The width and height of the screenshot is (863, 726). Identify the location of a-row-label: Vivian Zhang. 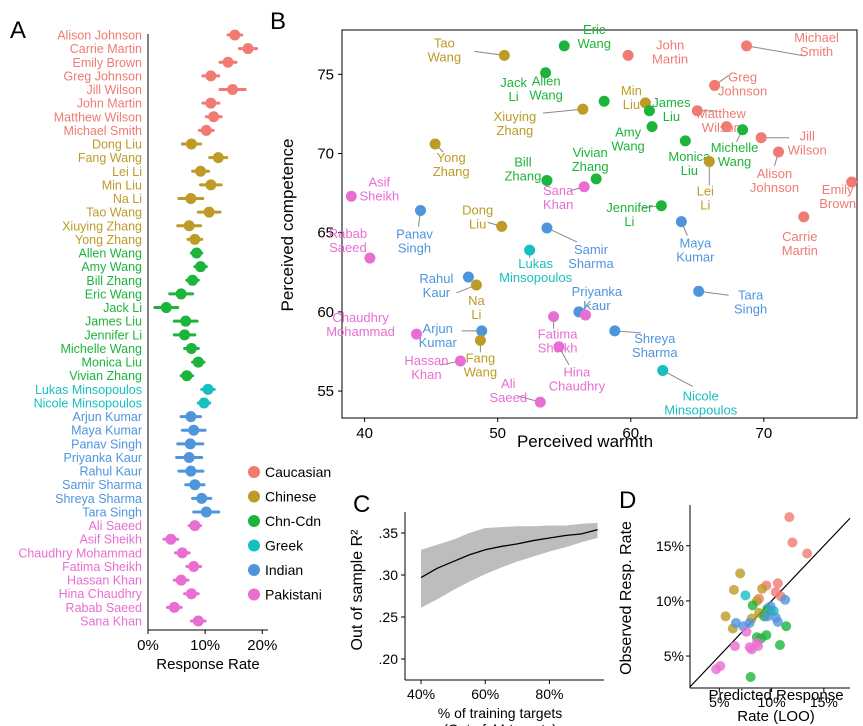
(105, 376).